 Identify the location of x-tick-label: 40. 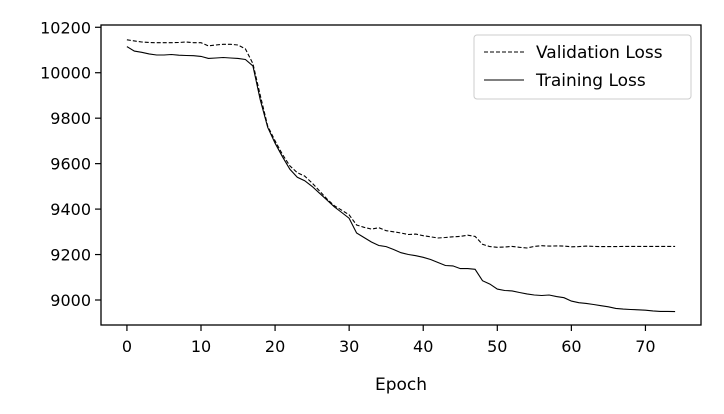
(423, 346).